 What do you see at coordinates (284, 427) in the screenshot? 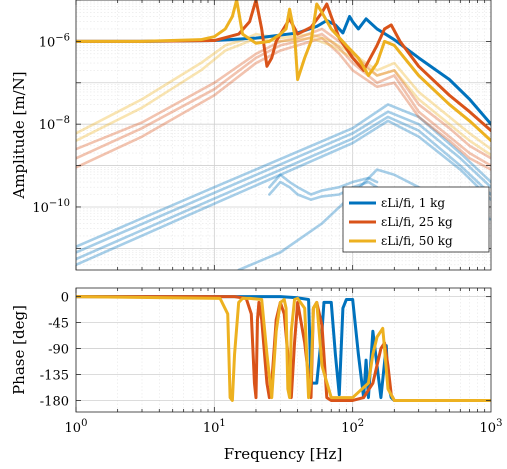
I see `phase-x-tick-labels: 10⁰ 10¹ 10² 10³` at bounding box center [284, 427].